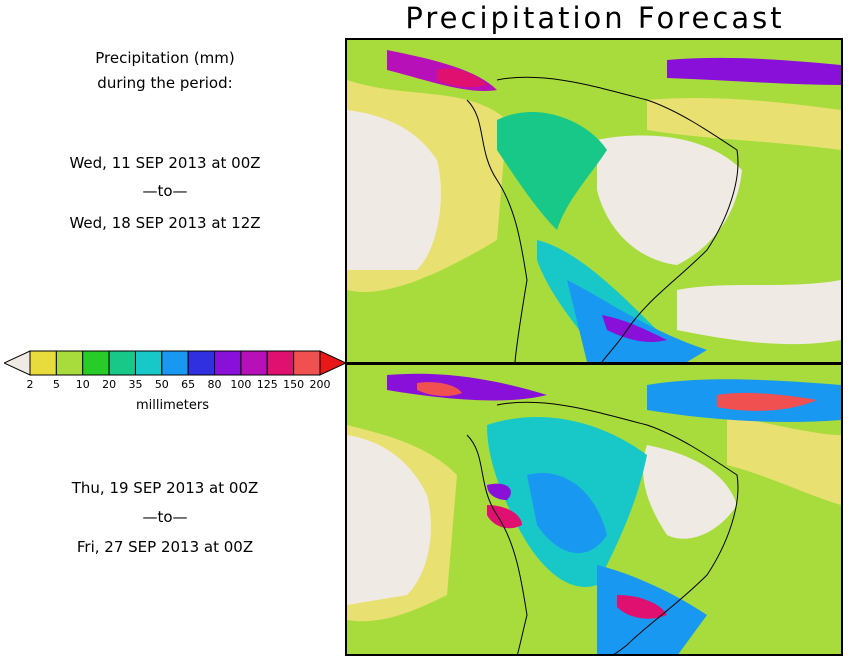  I want to click on colorbar-tick-labels: 2 5 10 20 35 50 65 80 100 125 150 200, so click(172, 386).